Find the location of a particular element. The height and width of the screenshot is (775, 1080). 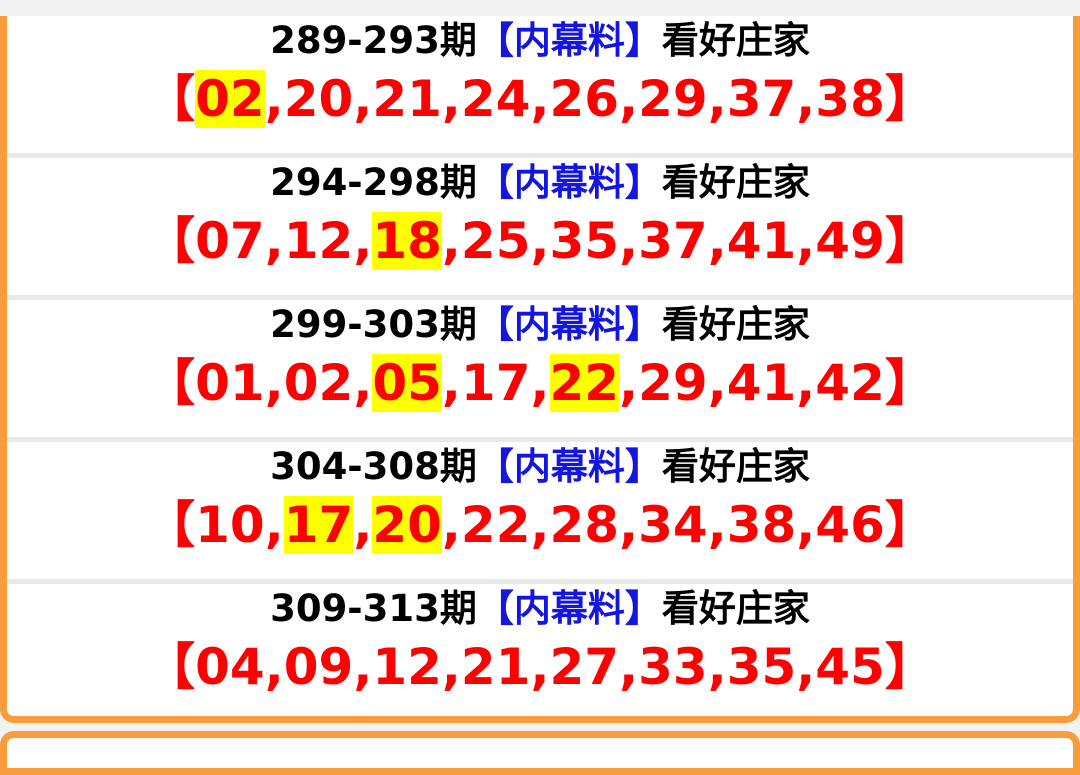

highlighted-number: 02 is located at coordinates (230, 99).